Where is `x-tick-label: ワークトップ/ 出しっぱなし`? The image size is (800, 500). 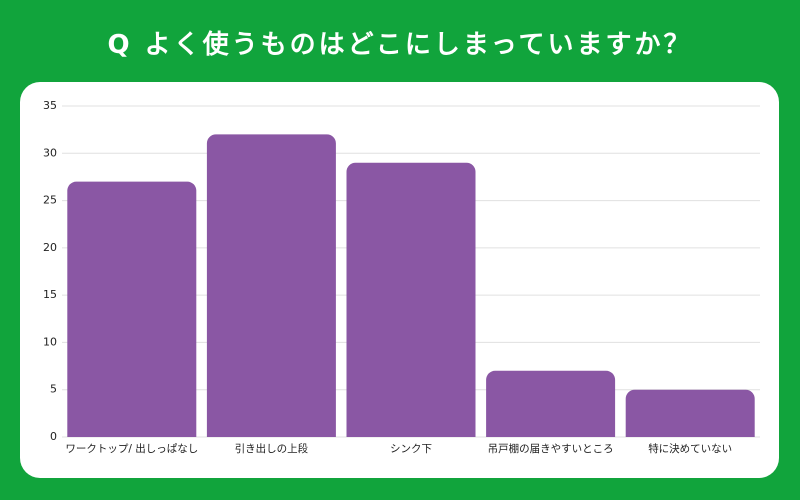 x-tick-label: ワークトップ/ 出しっぱなし is located at coordinates (131, 448).